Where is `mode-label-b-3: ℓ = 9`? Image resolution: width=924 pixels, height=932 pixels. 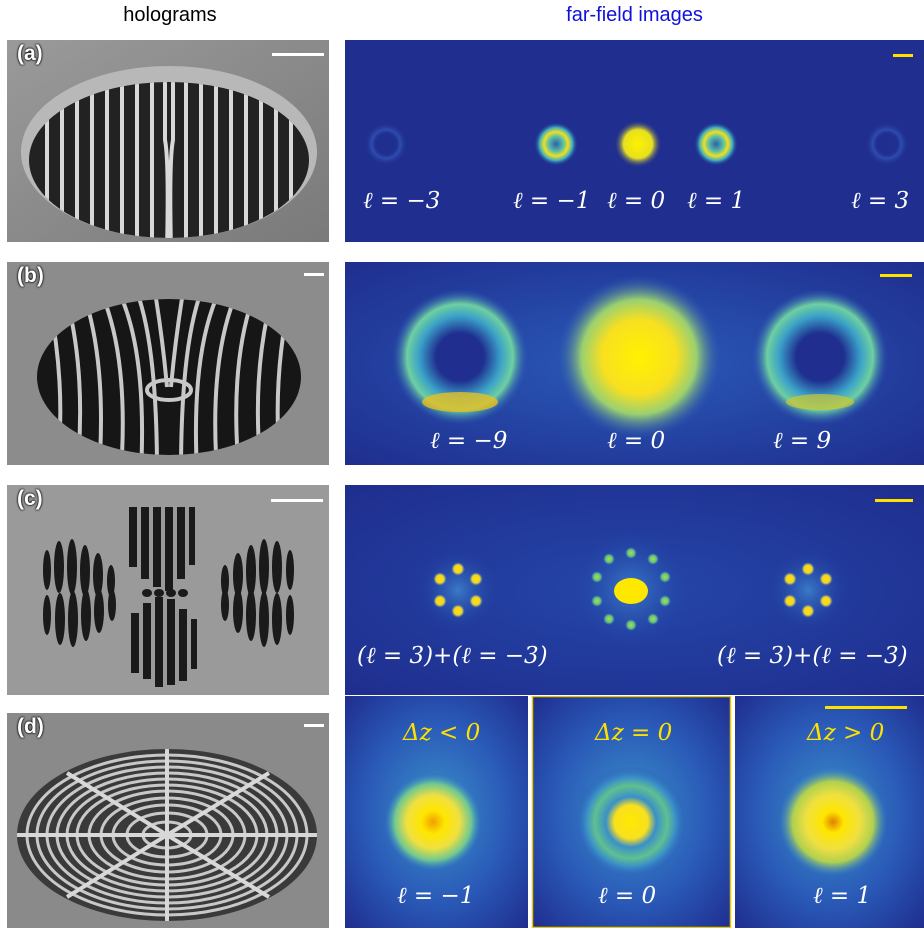
mode-label-b-3: ℓ = 9 is located at coordinates (802, 441).